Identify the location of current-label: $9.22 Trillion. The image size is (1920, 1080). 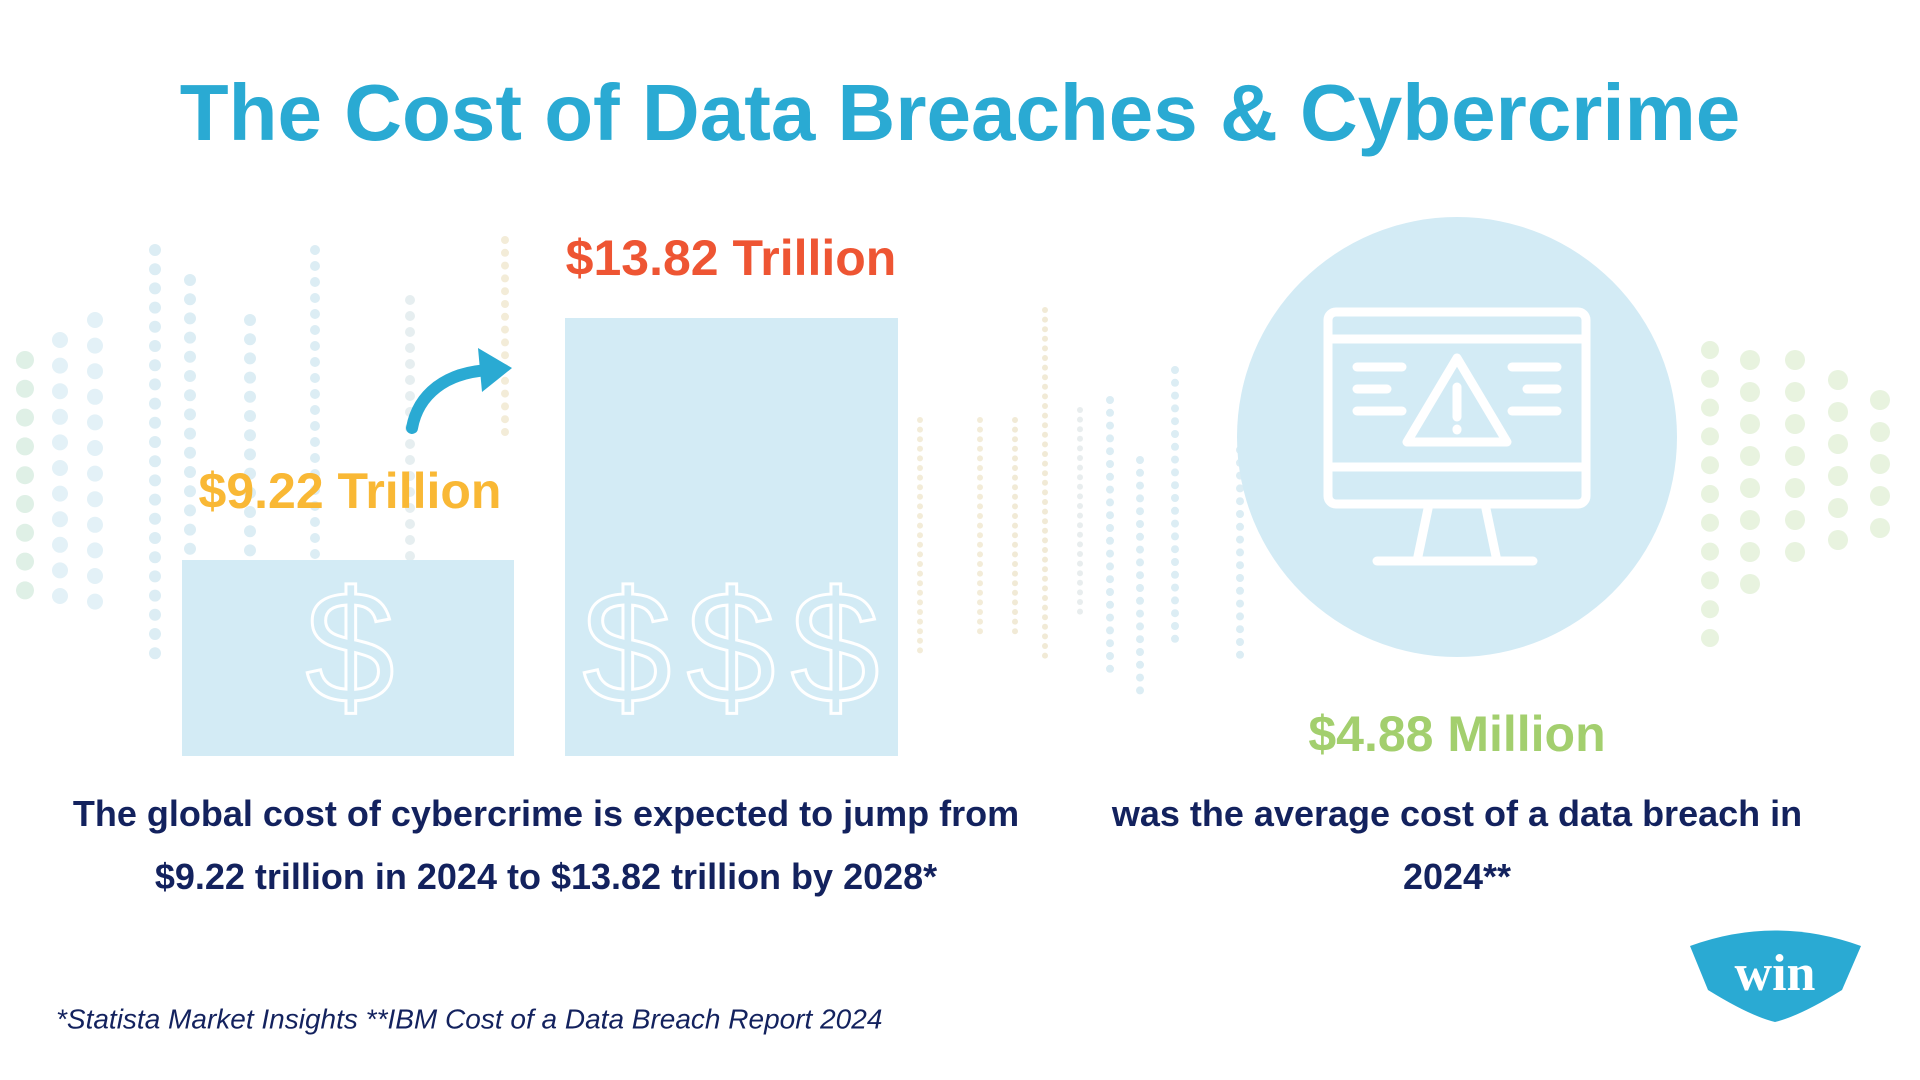
(350, 491).